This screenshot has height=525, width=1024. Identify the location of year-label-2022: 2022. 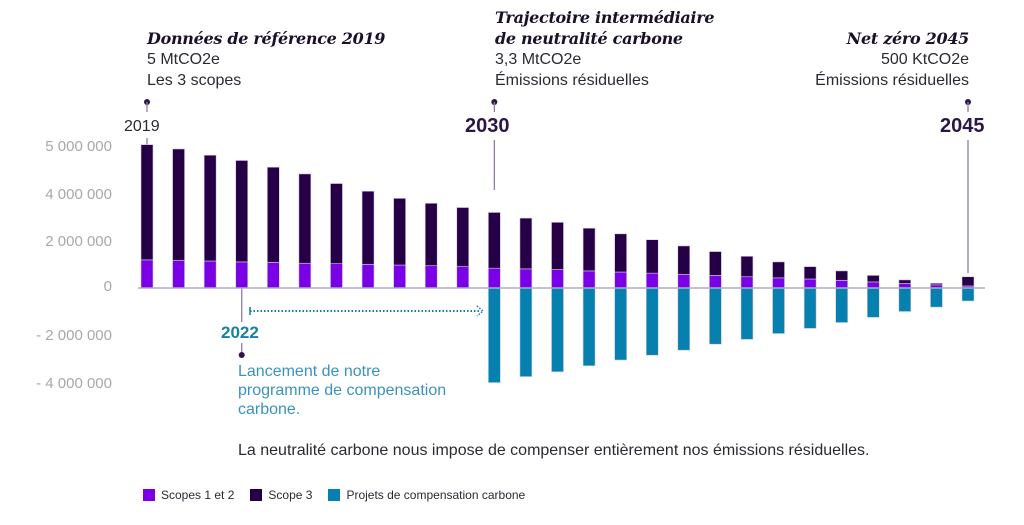
(240, 332).